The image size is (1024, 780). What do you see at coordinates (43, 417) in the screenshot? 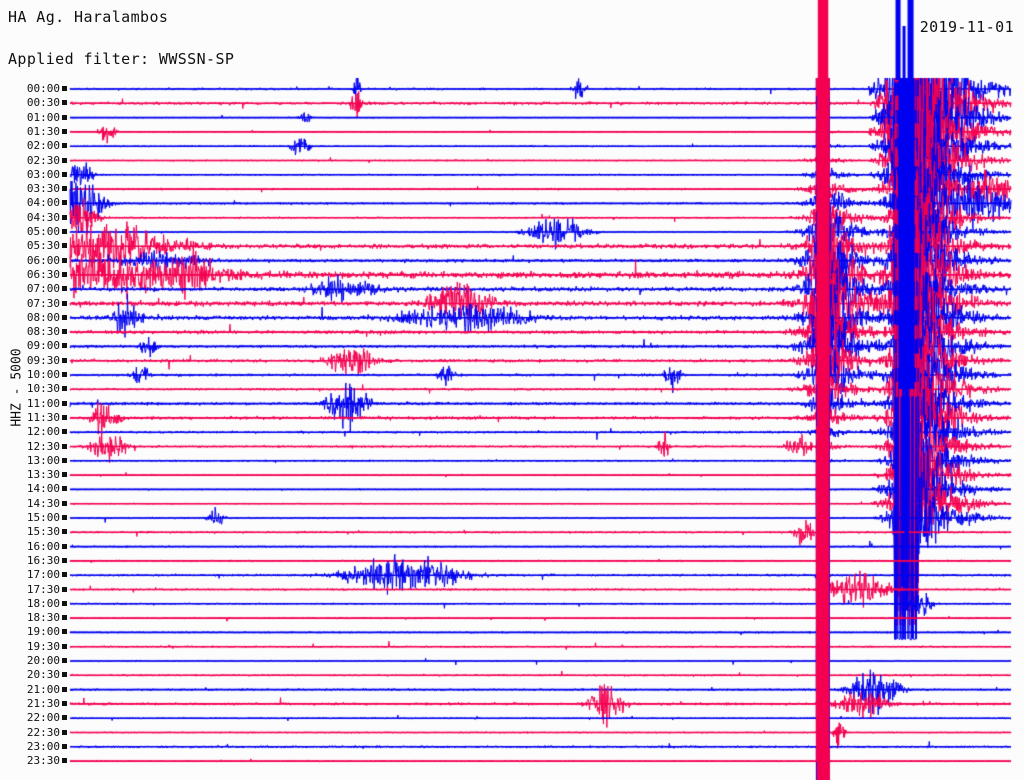
I see `time-label: 11:30` at bounding box center [43, 417].